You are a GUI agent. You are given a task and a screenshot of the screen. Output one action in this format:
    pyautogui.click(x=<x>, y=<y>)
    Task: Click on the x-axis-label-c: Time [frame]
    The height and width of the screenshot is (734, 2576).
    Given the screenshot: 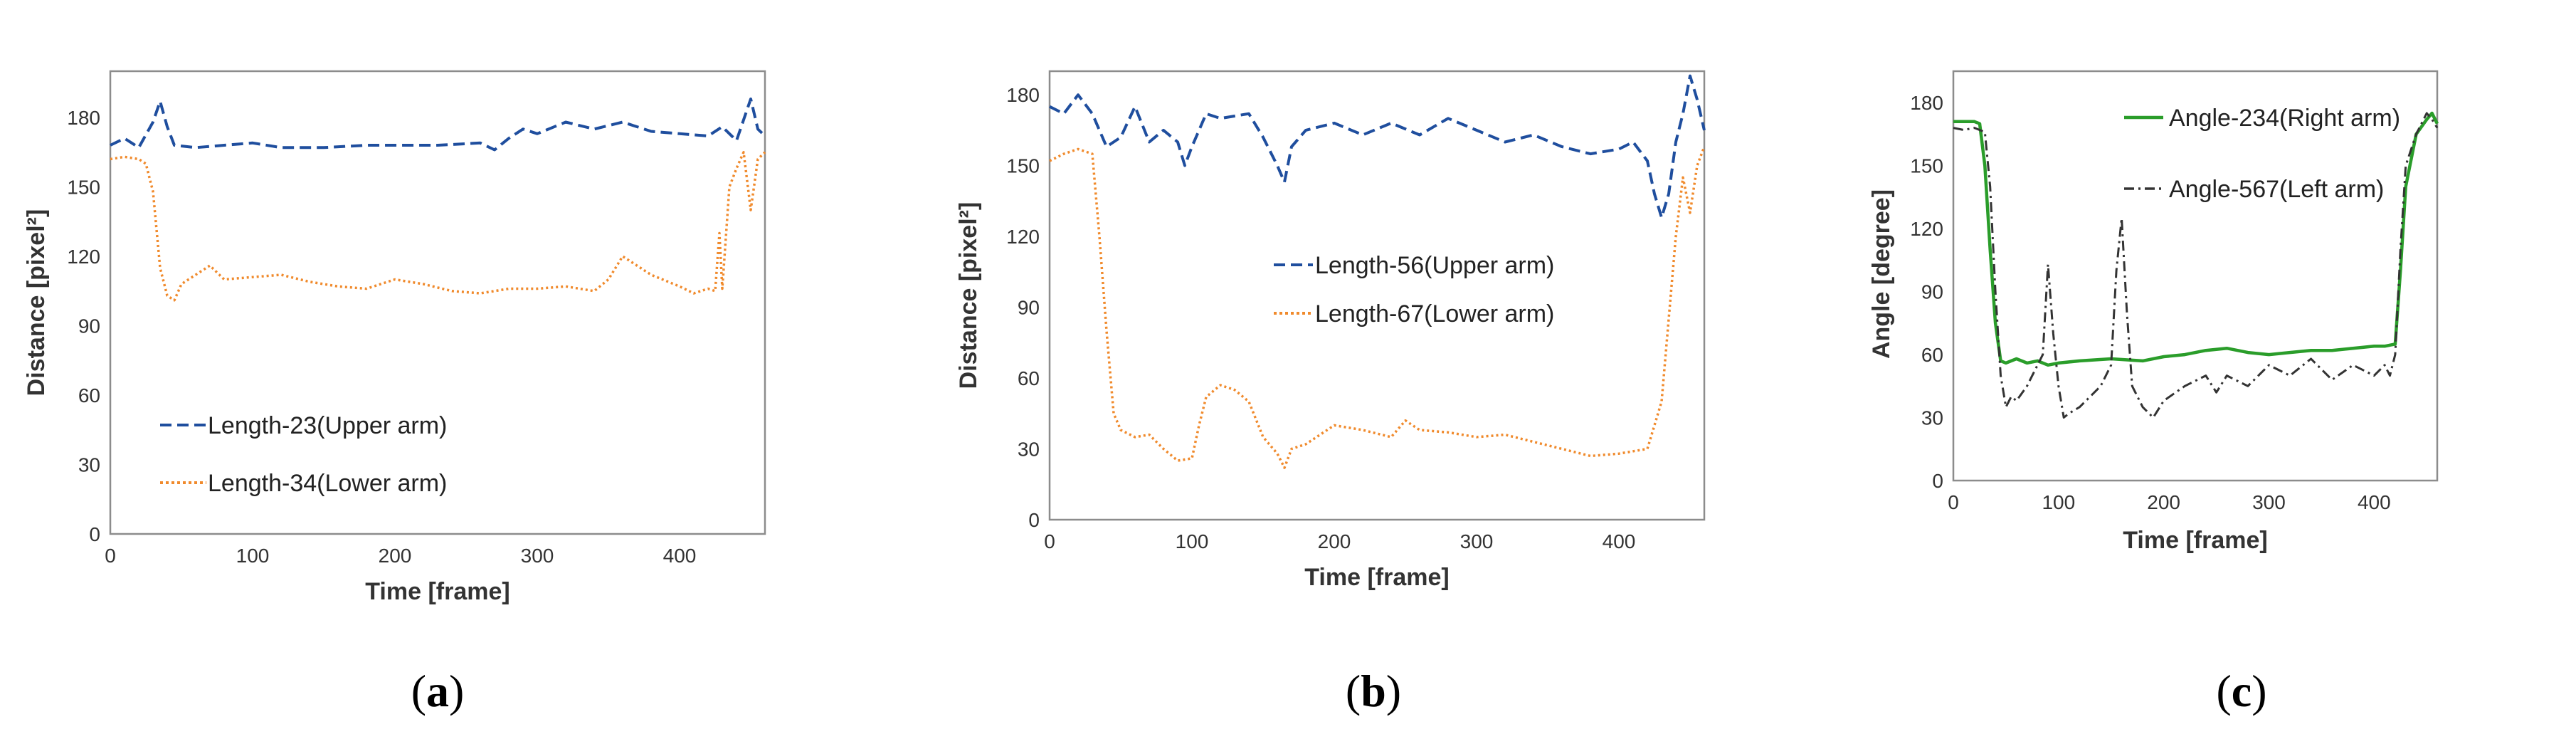 What is the action you would take?
    pyautogui.click(x=2195, y=540)
    